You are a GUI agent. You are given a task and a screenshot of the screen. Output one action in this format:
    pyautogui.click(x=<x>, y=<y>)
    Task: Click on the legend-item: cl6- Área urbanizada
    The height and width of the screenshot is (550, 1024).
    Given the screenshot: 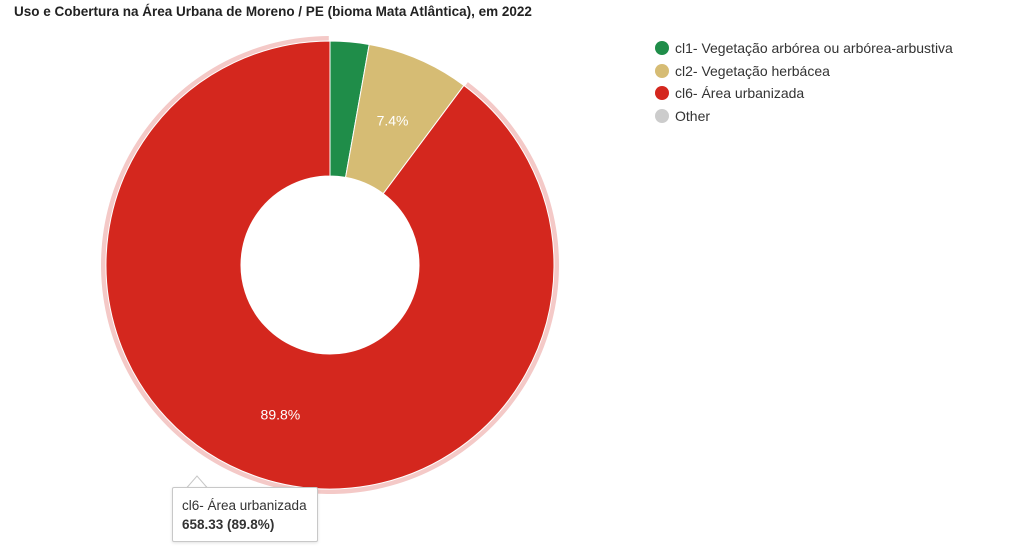 What is the action you would take?
    pyautogui.click(x=804, y=93)
    